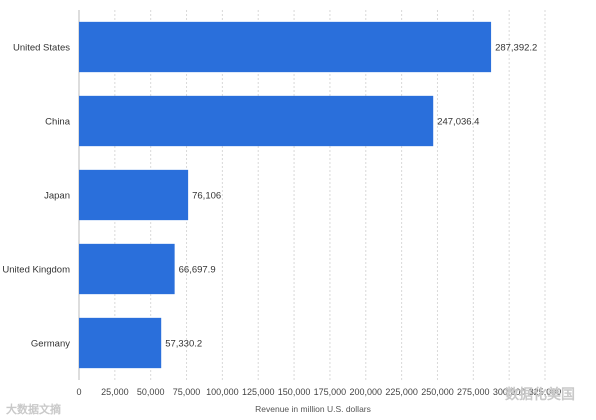 Image resolution: width=596 pixels, height=420 pixels. I want to click on data-label: 76,106, so click(206, 196).